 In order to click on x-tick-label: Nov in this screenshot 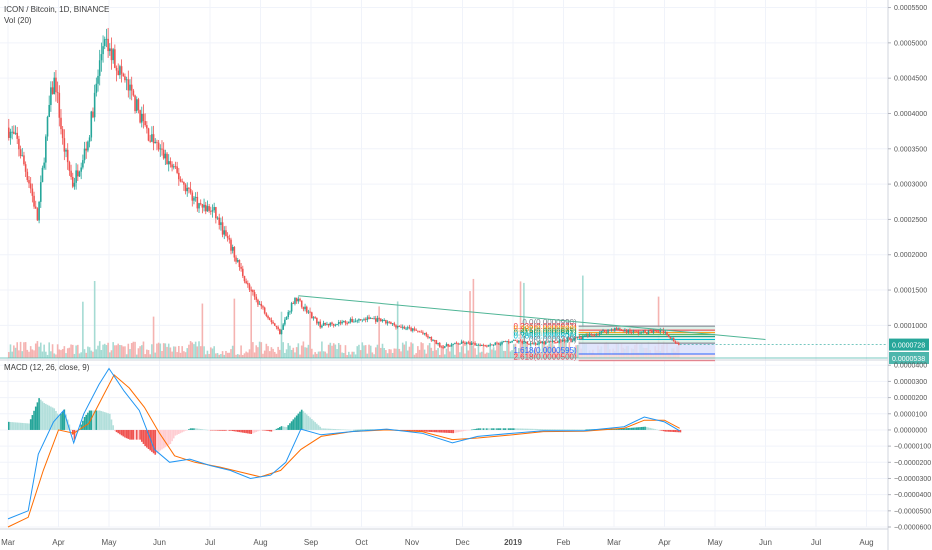, I will do `click(412, 542)`.